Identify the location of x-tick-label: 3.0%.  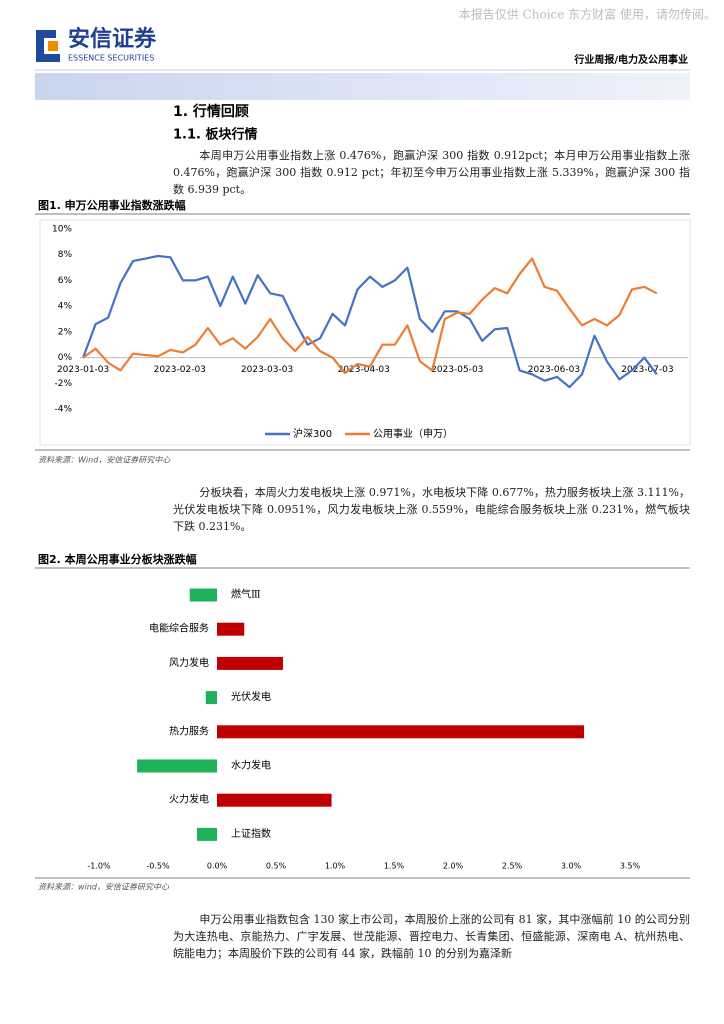
(571, 866).